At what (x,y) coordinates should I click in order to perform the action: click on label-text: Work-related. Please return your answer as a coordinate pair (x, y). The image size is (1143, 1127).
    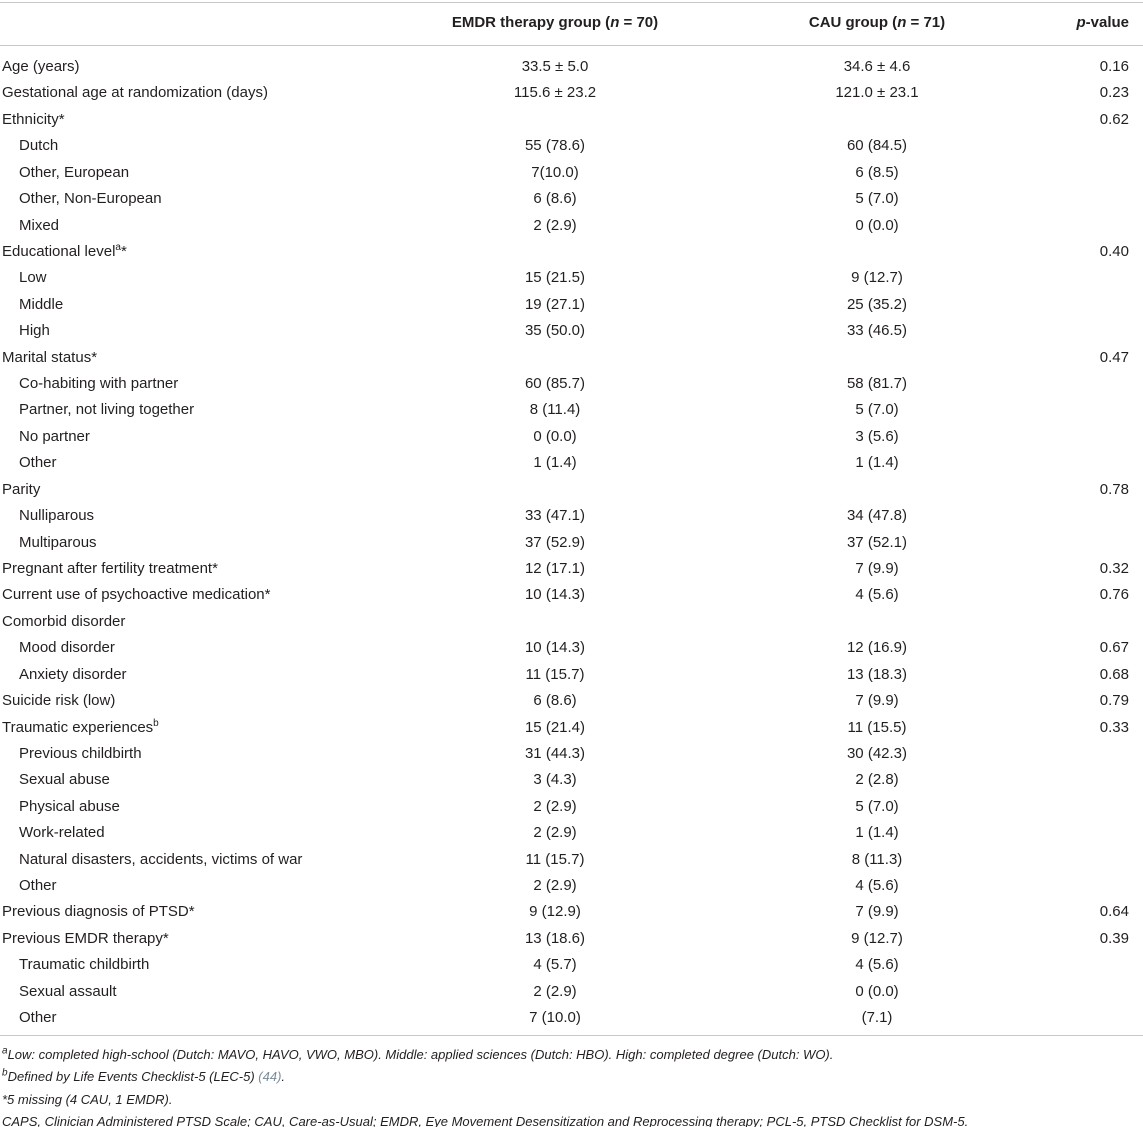
    Looking at the image, I should click on (62, 833).